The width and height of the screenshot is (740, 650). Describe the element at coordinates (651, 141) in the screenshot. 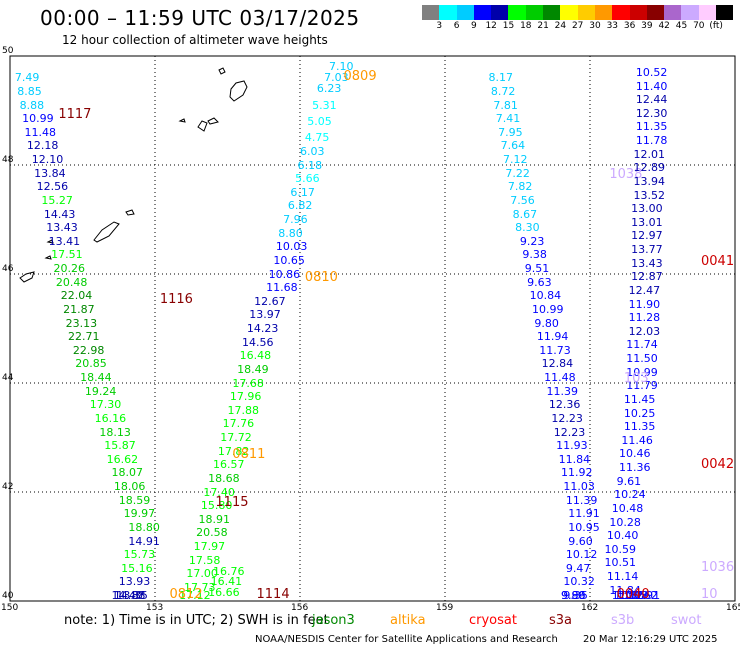

I see `wave-height-value: 11.78` at that location.